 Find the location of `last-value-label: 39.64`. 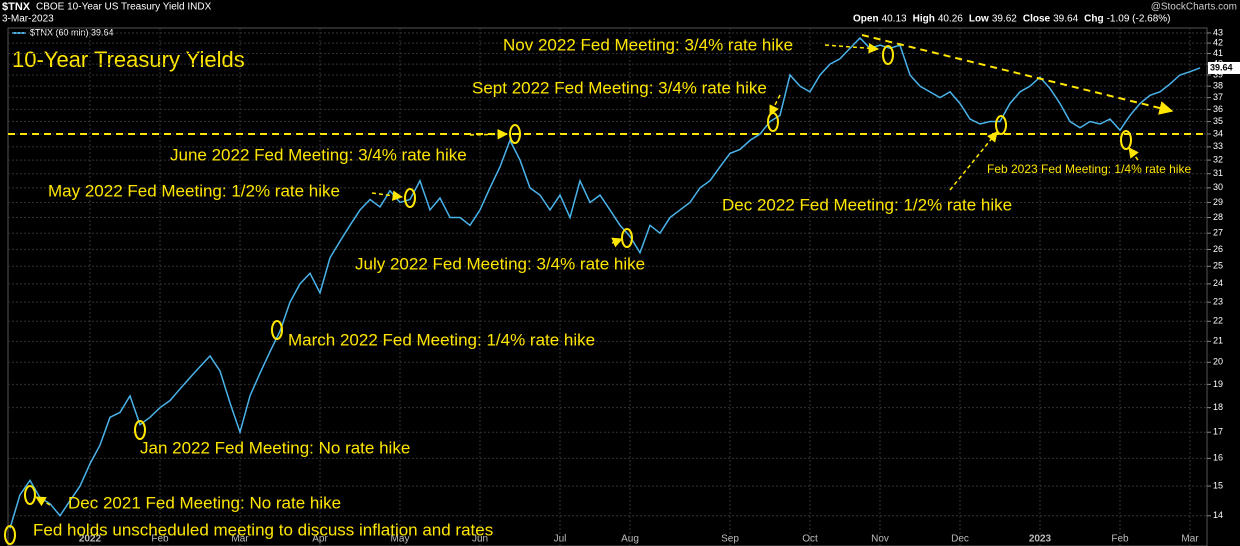

last-value-label: 39.64 is located at coordinates (1221, 67).